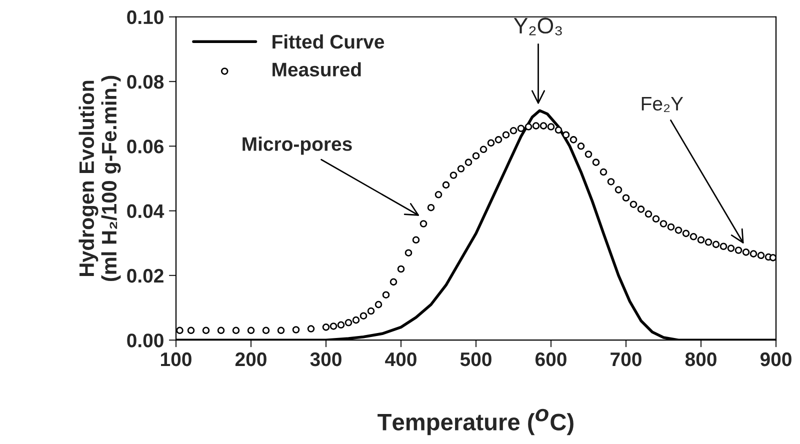  Describe the element at coordinates (328, 41) in the screenshot. I see `legend-label: Fitted Curve` at that location.